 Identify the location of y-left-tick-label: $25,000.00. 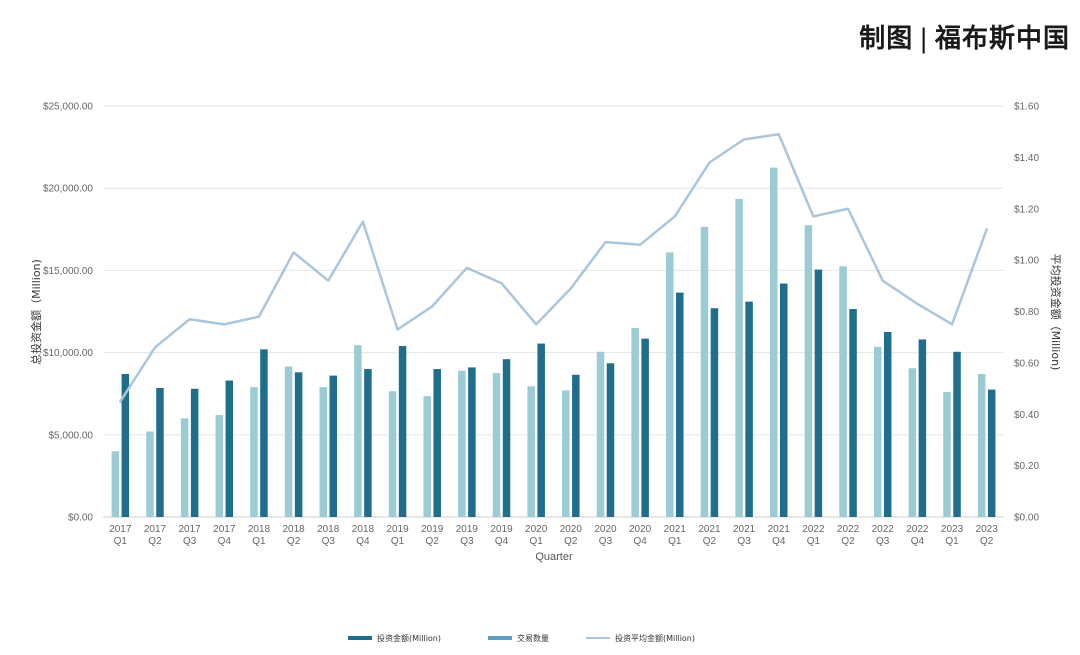
(68, 107).